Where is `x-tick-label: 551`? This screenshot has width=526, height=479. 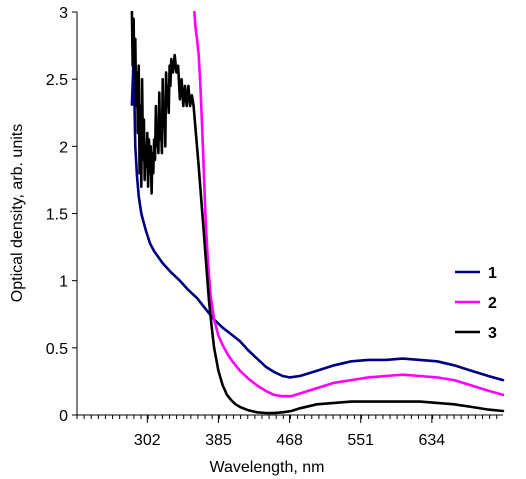
x-tick-label: 551 is located at coordinates (360, 440).